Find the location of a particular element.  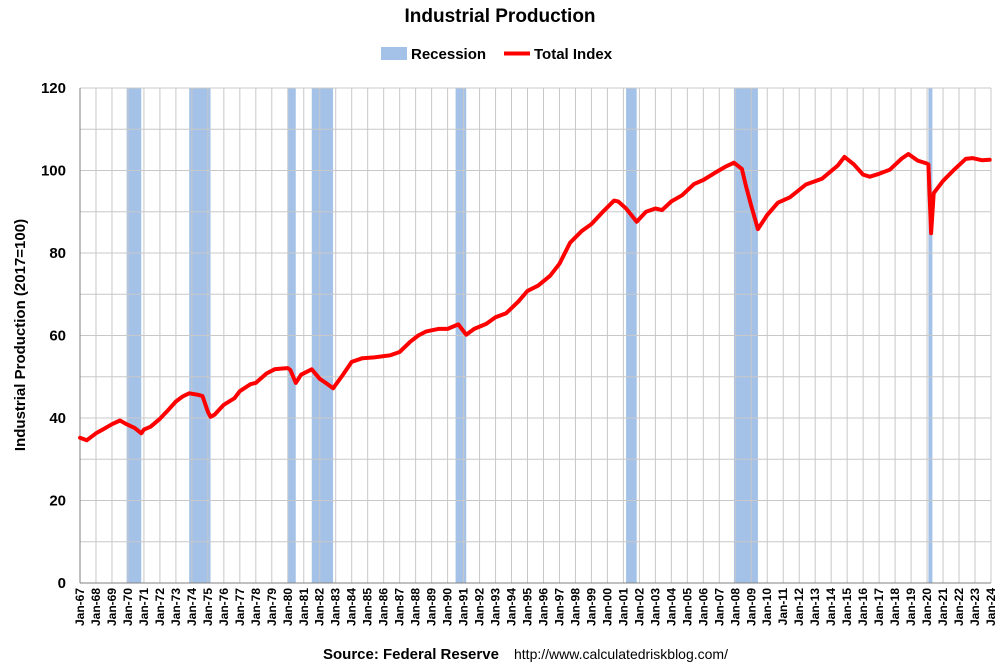

x-tick-label: Jan-10 is located at coordinates (767, 607).